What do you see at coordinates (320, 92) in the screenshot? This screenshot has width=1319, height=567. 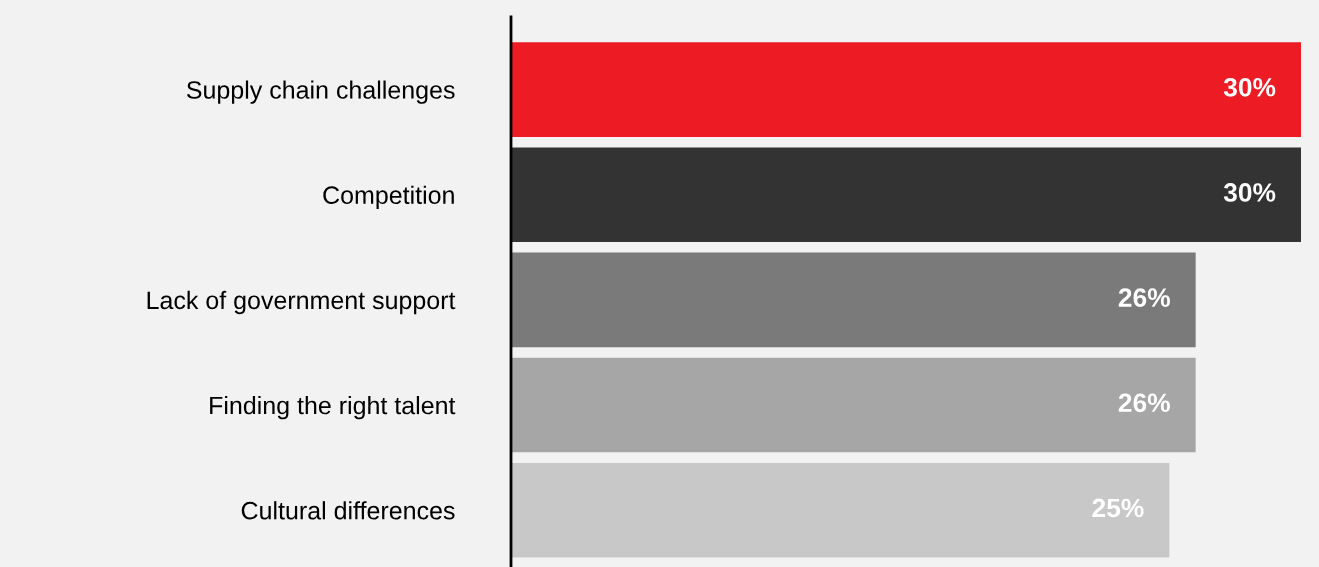 I see `y-tick-label: Supply chain challenges` at bounding box center [320, 92].